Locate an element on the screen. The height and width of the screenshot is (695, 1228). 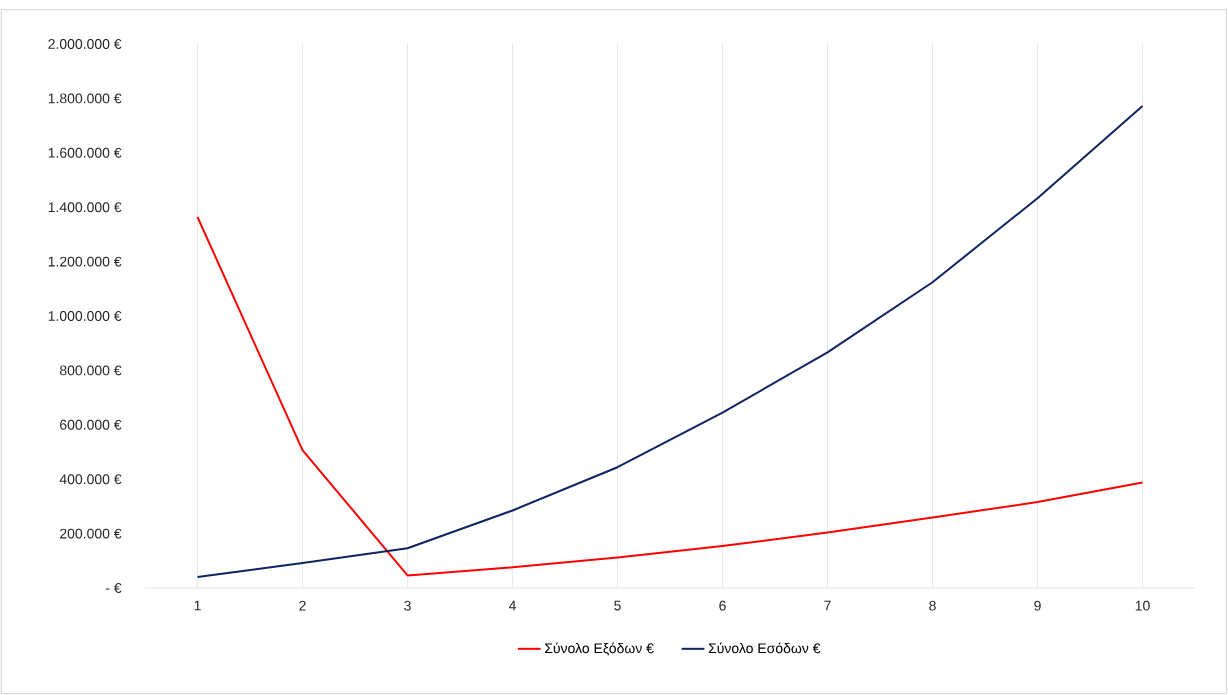
x-tick-label: 2 is located at coordinates (302, 605).